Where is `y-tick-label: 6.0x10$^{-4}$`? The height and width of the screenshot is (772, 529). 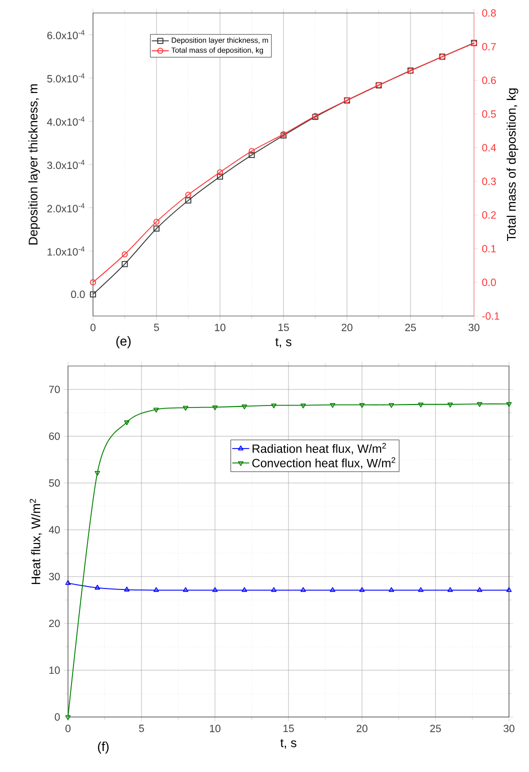
y-tick-label: 6.0x10$^{-4}$ is located at coordinates (66, 35).